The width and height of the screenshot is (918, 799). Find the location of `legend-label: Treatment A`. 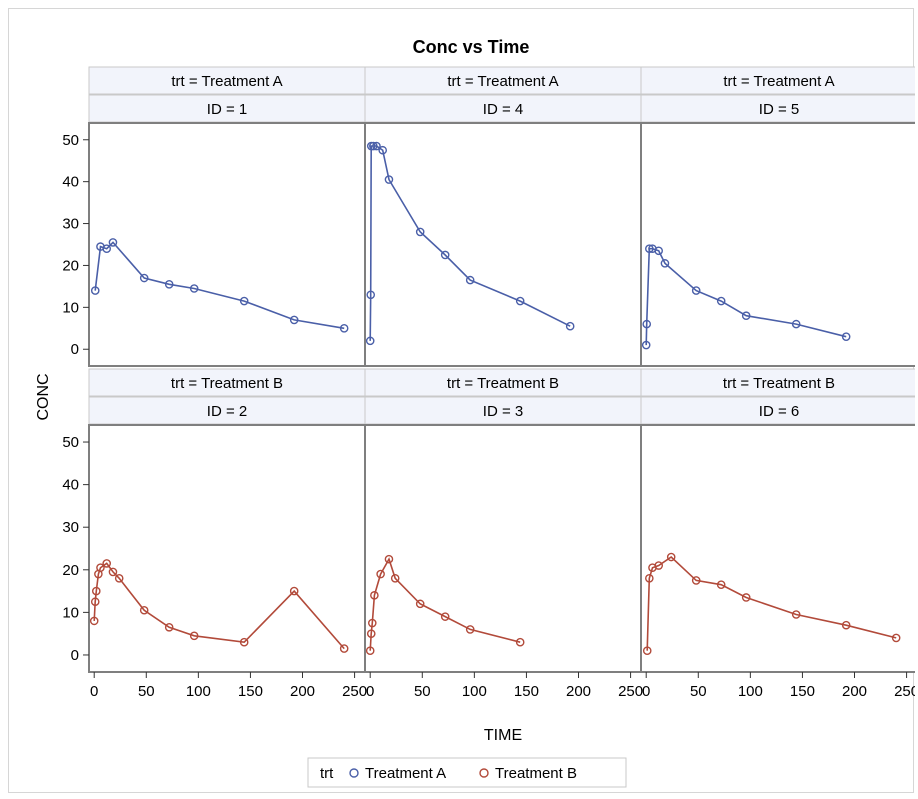

legend-label: Treatment A is located at coordinates (405, 773).